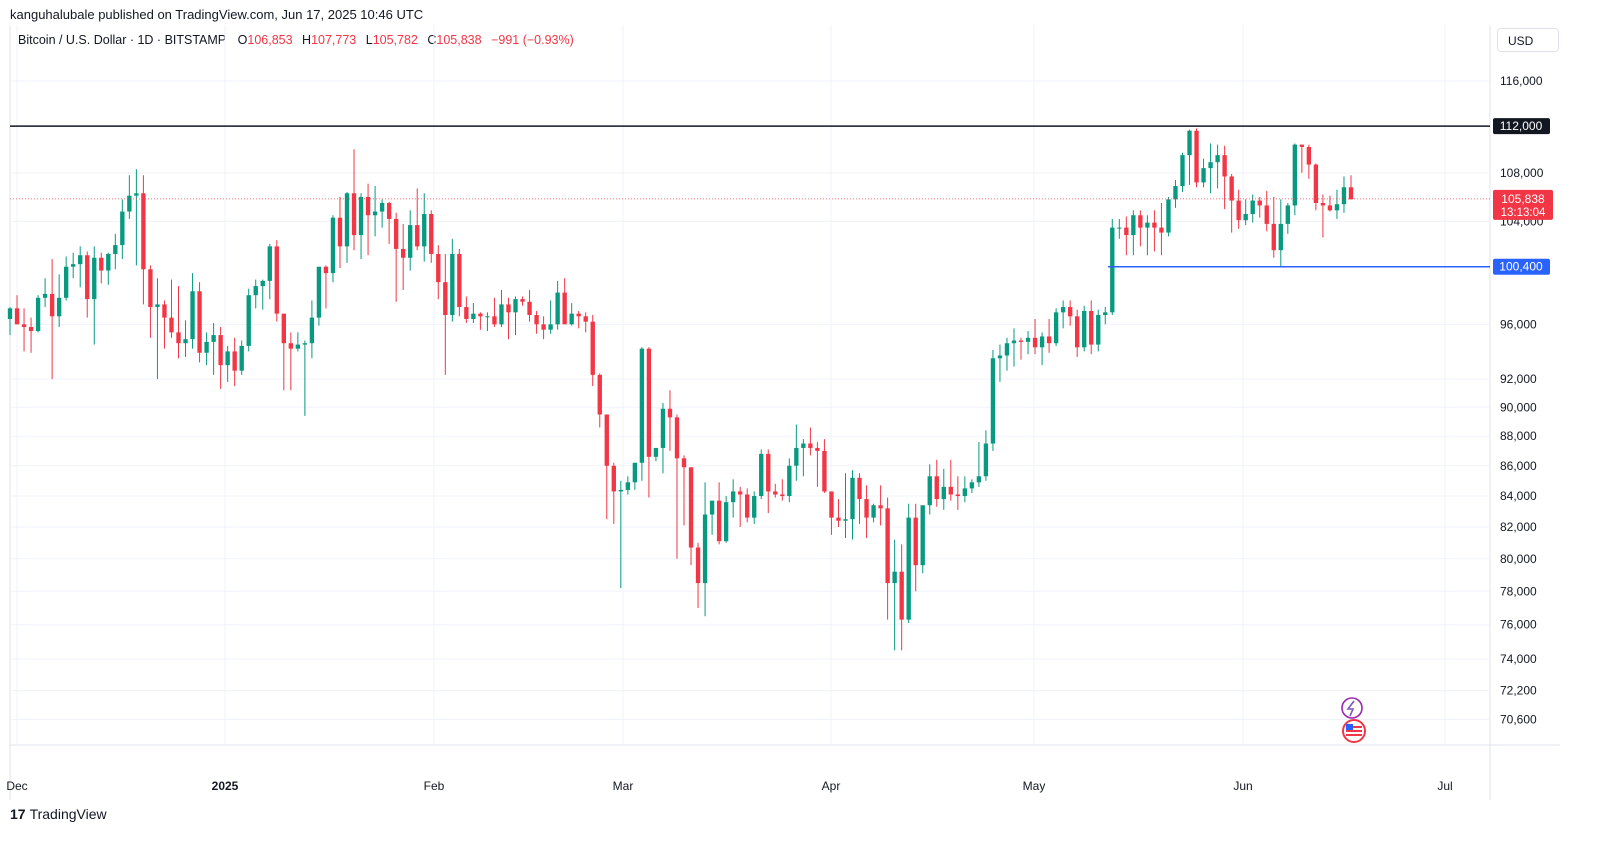 This screenshot has height=848, width=1600. I want to click on symbol-name: Bitcoin / U.S. Dollar · 1D · BITSTAMP, so click(122, 40).